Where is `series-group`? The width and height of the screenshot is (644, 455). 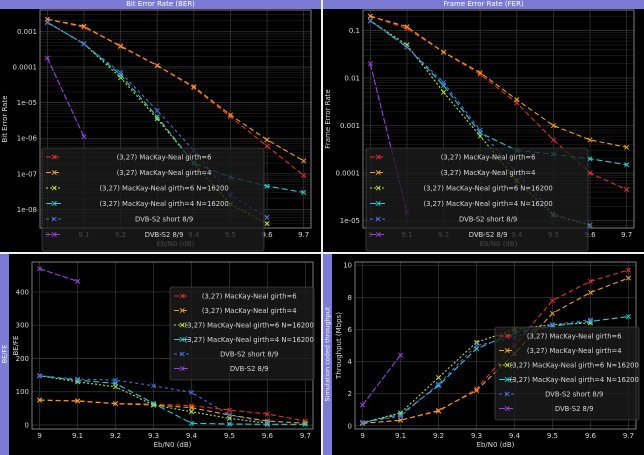 series-group is located at coordinates (172, 346).